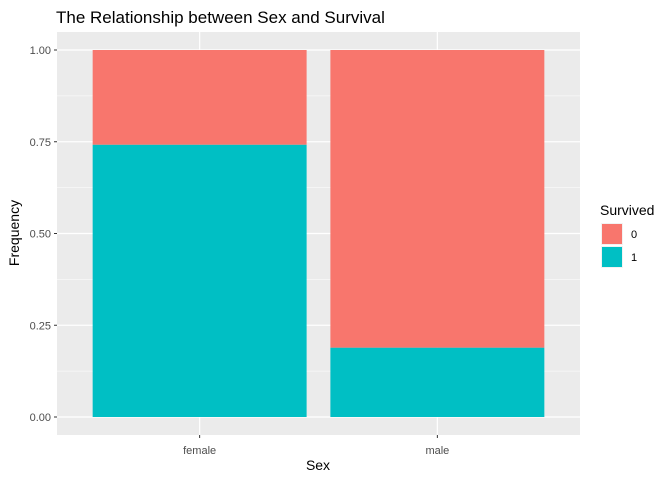 The image size is (672, 480). I want to click on legend: Survived 0 1, so click(627, 235).